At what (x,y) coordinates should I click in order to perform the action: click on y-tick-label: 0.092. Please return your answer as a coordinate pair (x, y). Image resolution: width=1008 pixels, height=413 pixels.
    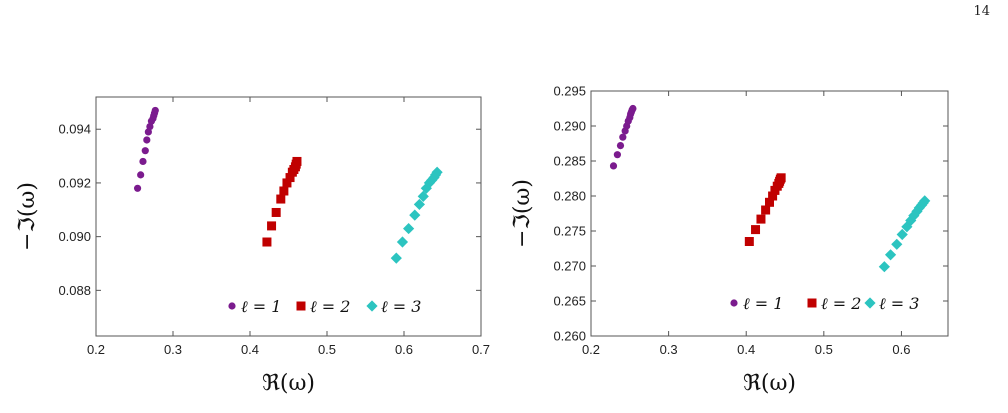
    Looking at the image, I should click on (74, 182).